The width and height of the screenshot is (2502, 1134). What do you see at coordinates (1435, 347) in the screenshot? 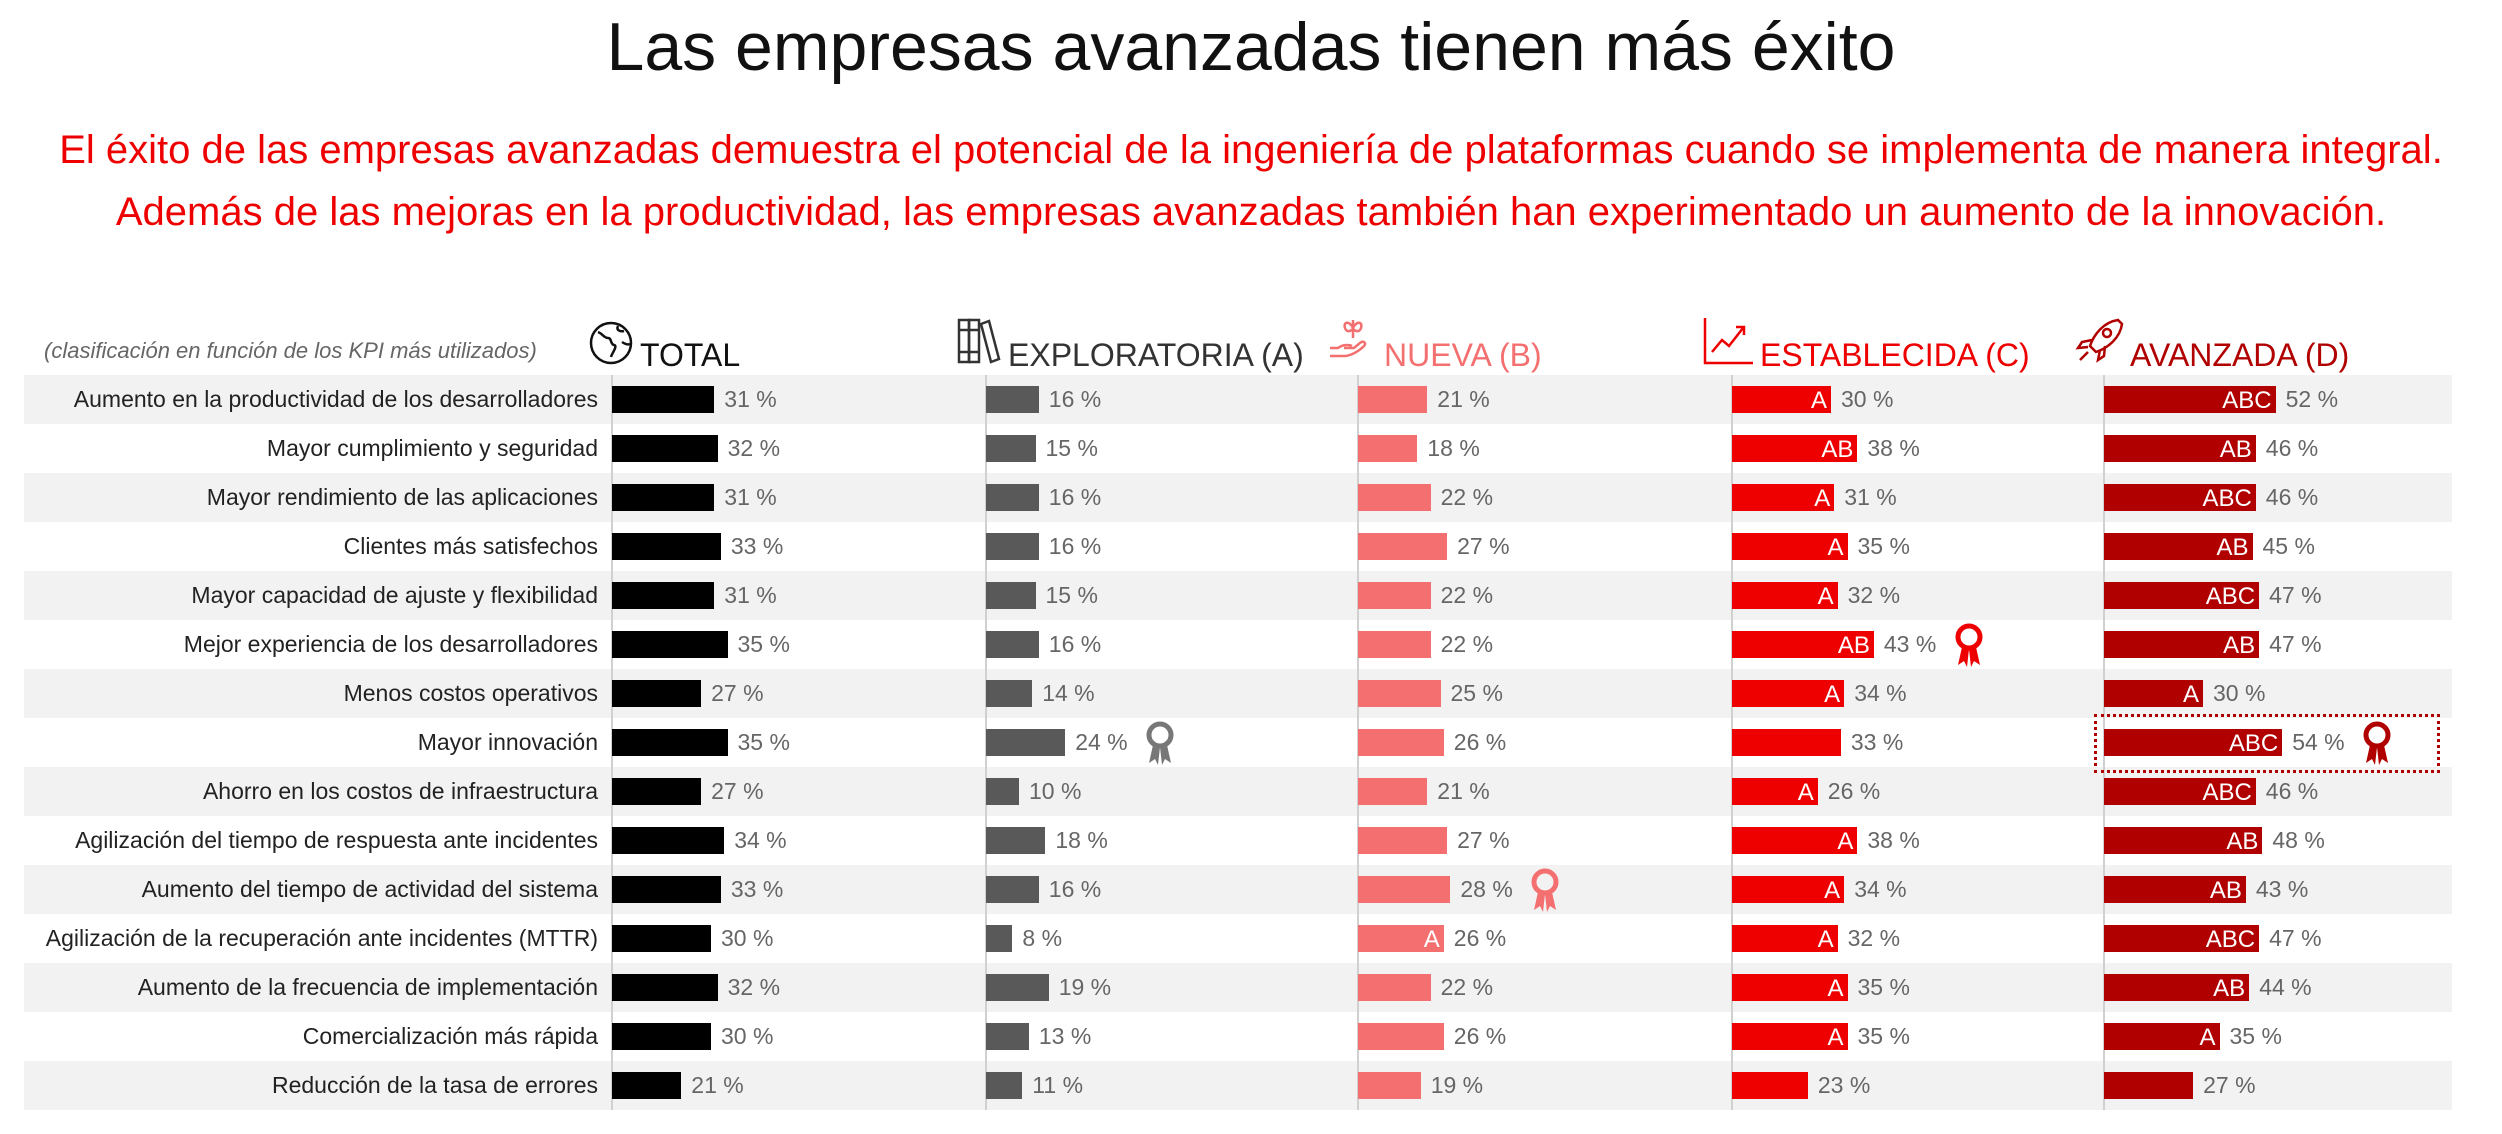
I see `column-header: NUEVA (B)` at bounding box center [1435, 347].